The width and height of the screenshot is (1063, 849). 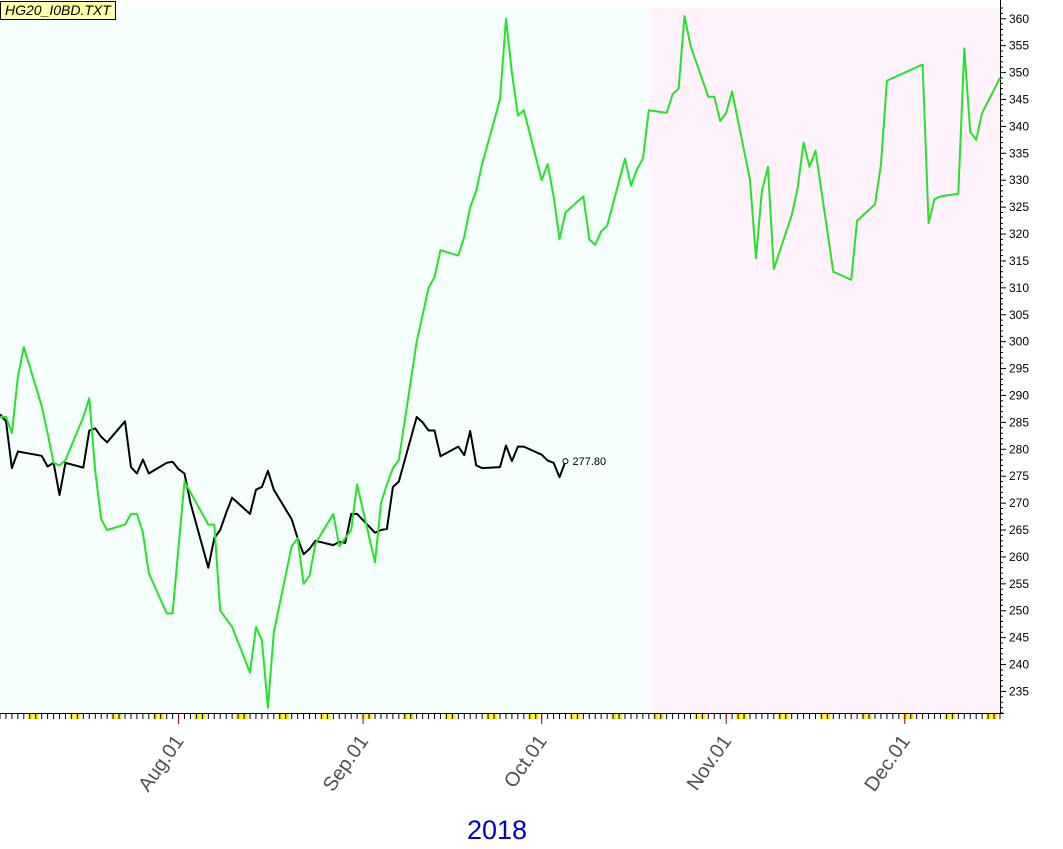 What do you see at coordinates (1019, 584) in the screenshot?
I see `y-tick-label: 255` at bounding box center [1019, 584].